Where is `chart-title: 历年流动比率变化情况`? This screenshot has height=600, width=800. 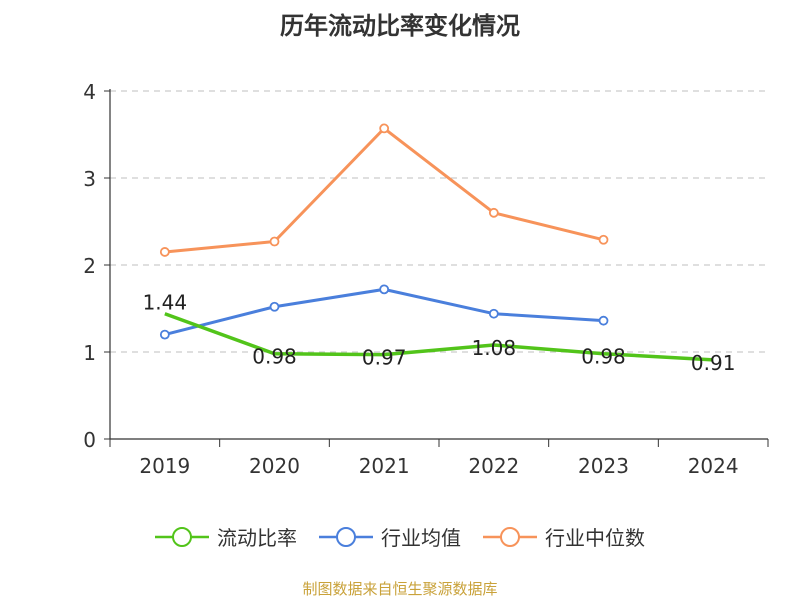 chart-title: 历年流动比率变化情况 is located at coordinates (400, 26).